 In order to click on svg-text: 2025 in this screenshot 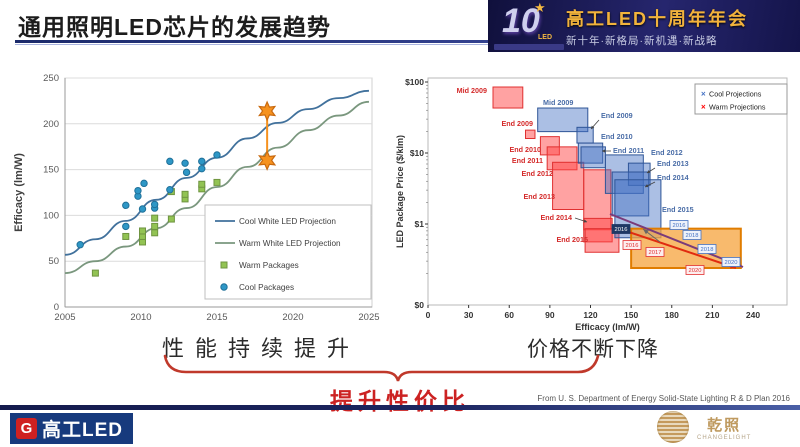, I will do `click(368, 317)`.